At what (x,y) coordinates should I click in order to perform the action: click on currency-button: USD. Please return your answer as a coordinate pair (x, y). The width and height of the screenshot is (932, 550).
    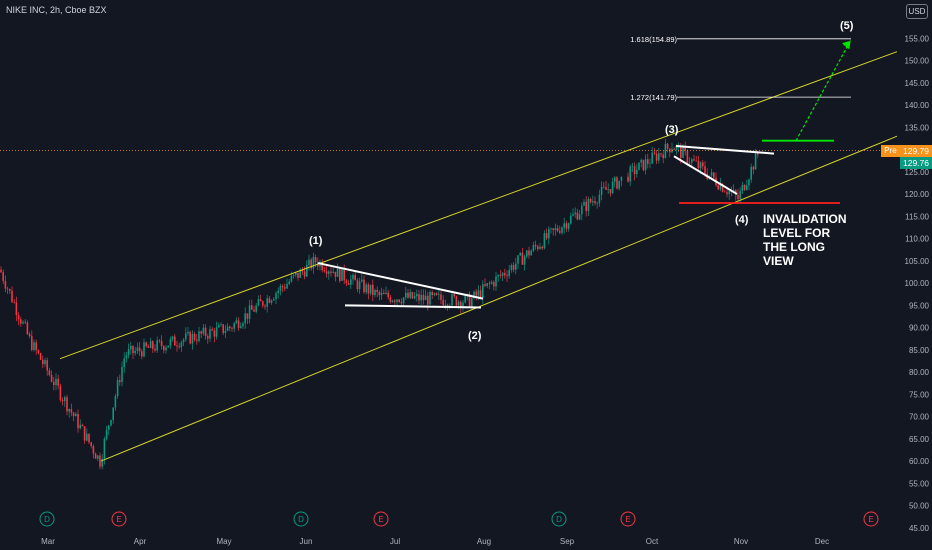
    Looking at the image, I should click on (917, 11).